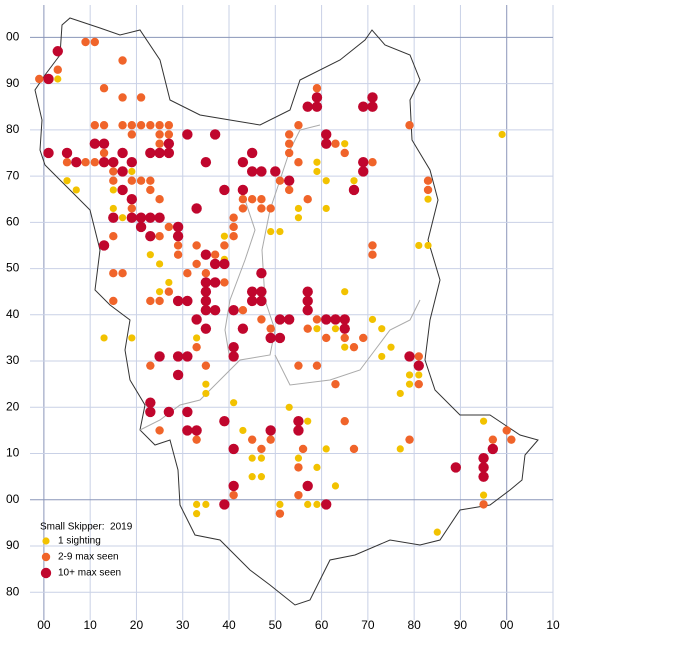 The height and width of the screenshot is (647, 696). Describe the element at coordinates (13, 222) in the screenshot. I see `y-tick-label: 60` at that location.